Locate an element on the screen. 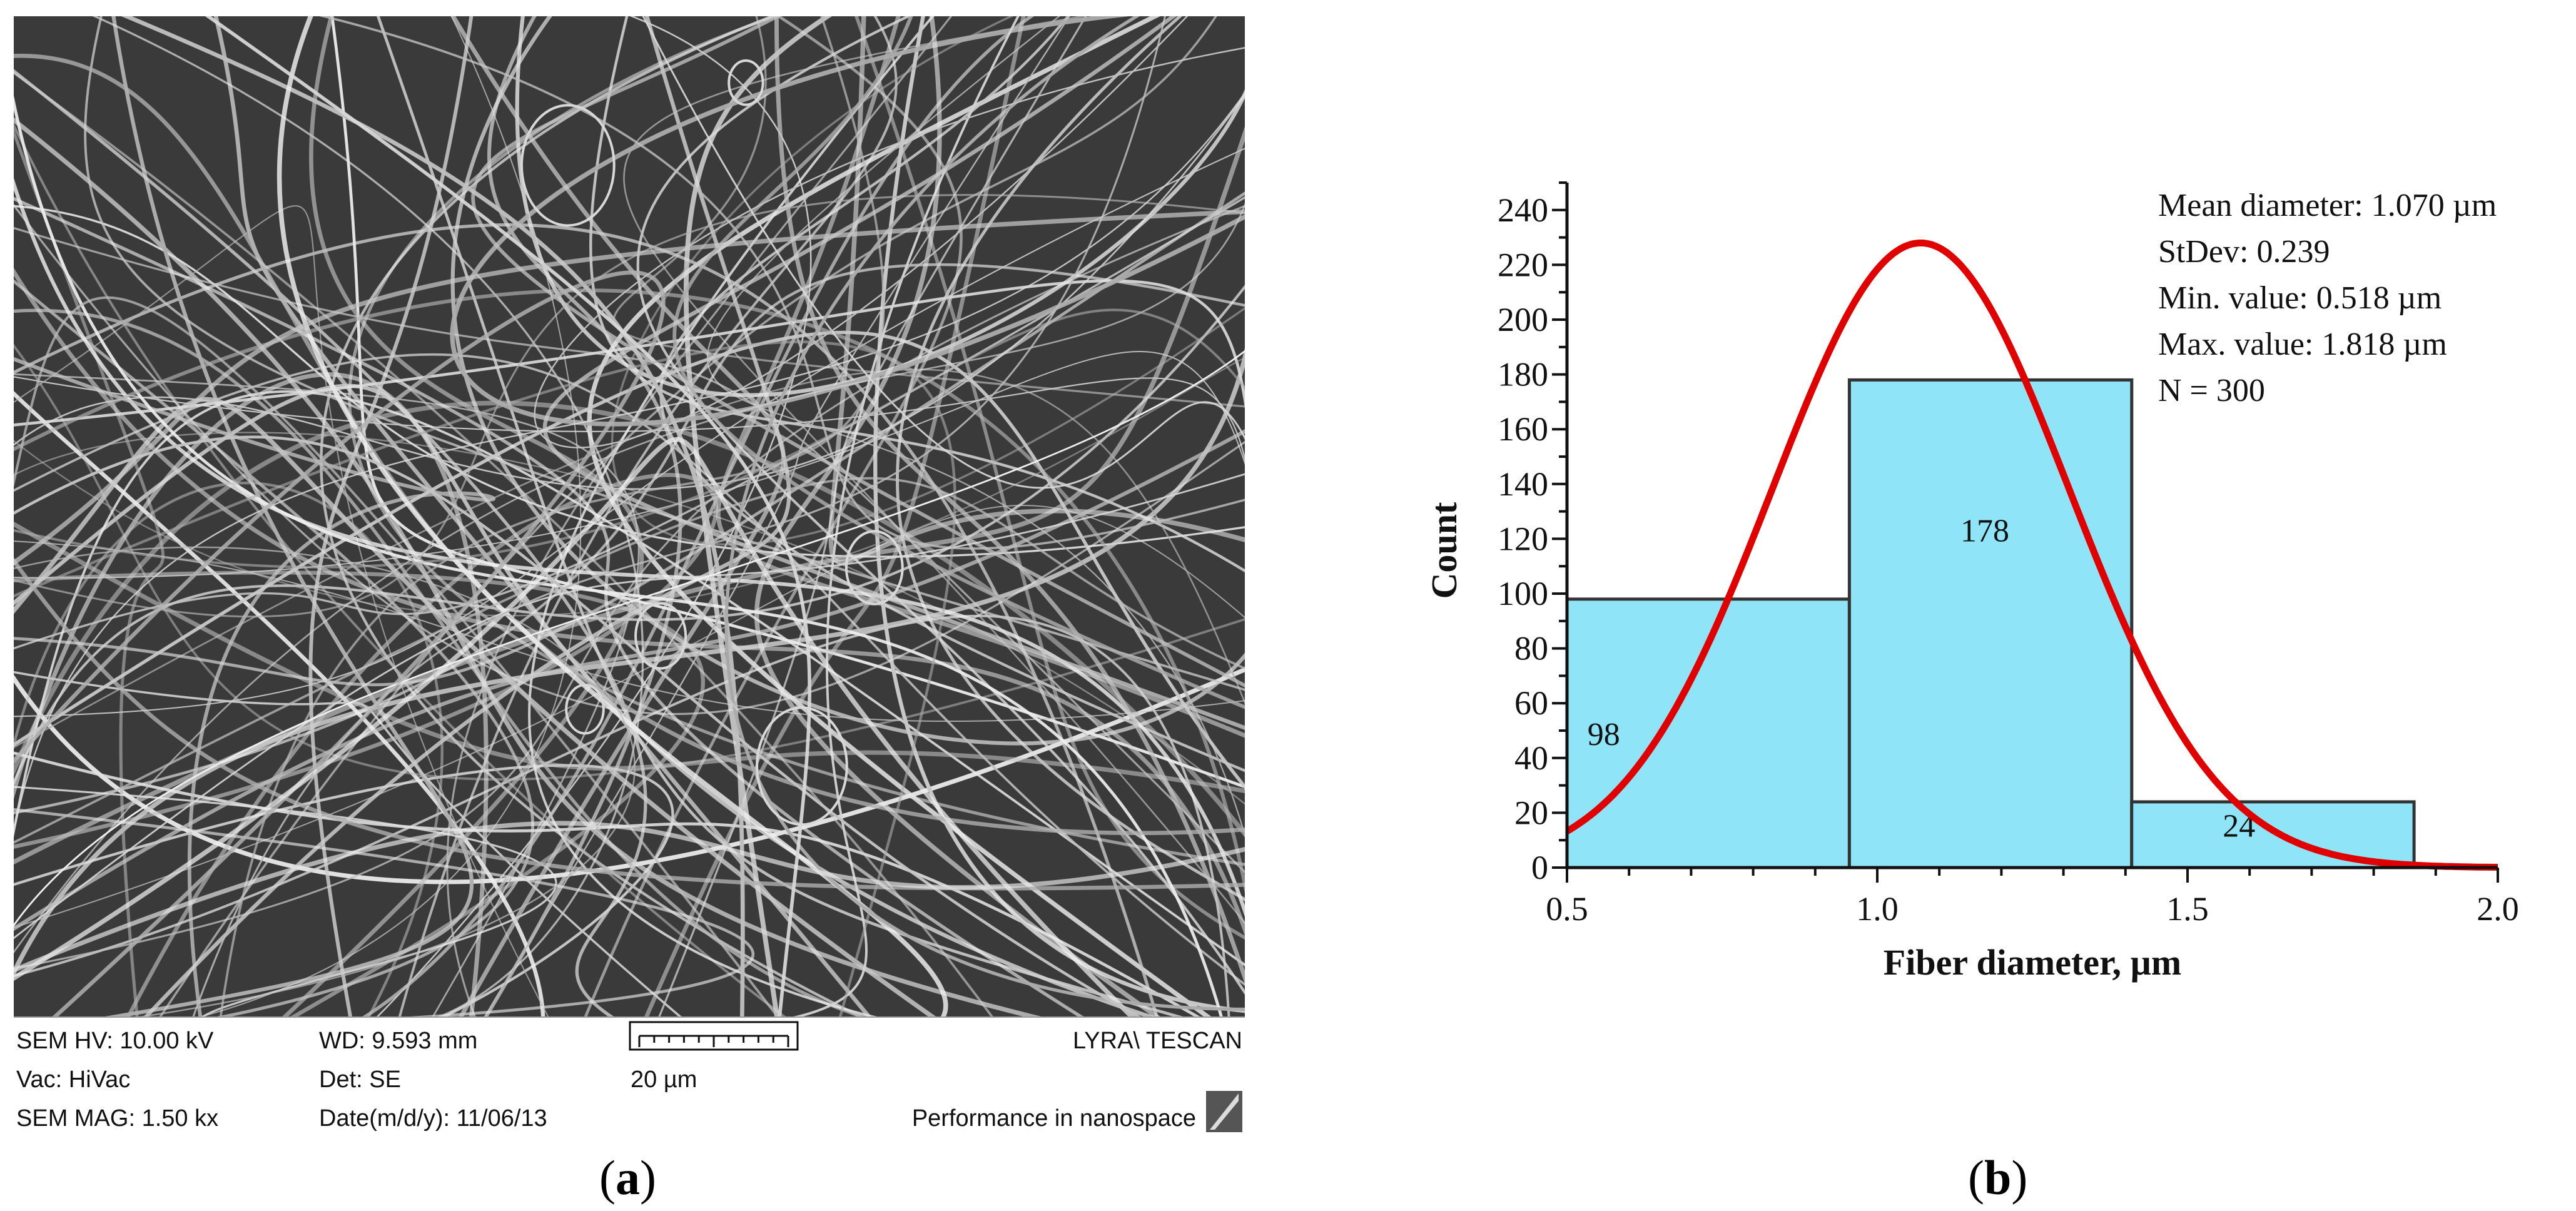 This screenshot has height=1211, width=2576. y-tick-label: 40 is located at coordinates (1531, 758).